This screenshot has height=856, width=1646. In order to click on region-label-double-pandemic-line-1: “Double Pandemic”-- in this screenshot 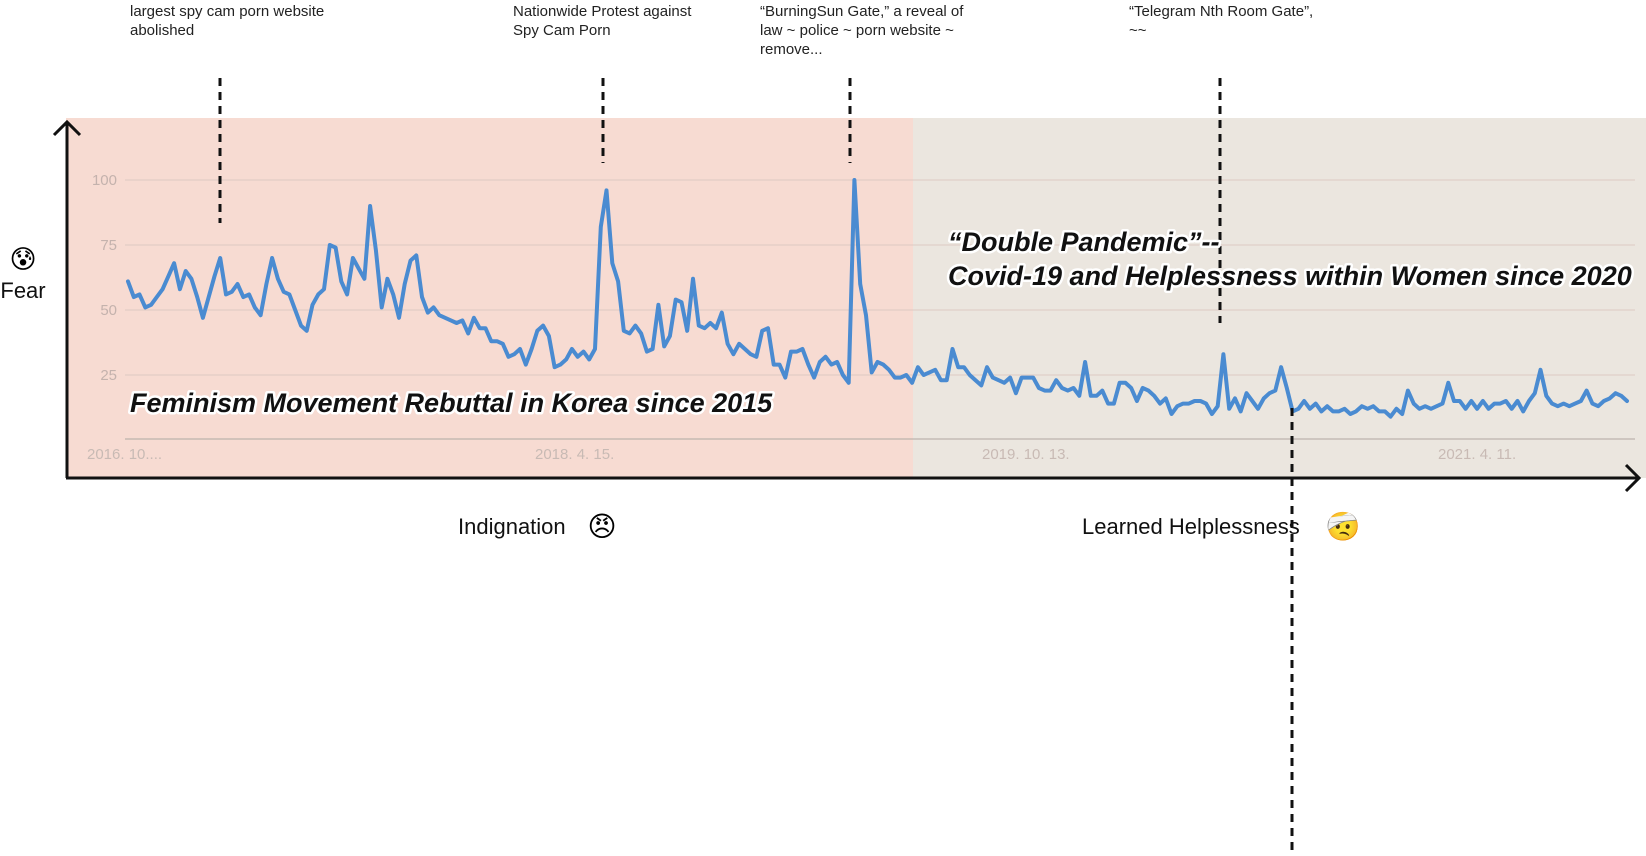, I will do `click(1084, 242)`.